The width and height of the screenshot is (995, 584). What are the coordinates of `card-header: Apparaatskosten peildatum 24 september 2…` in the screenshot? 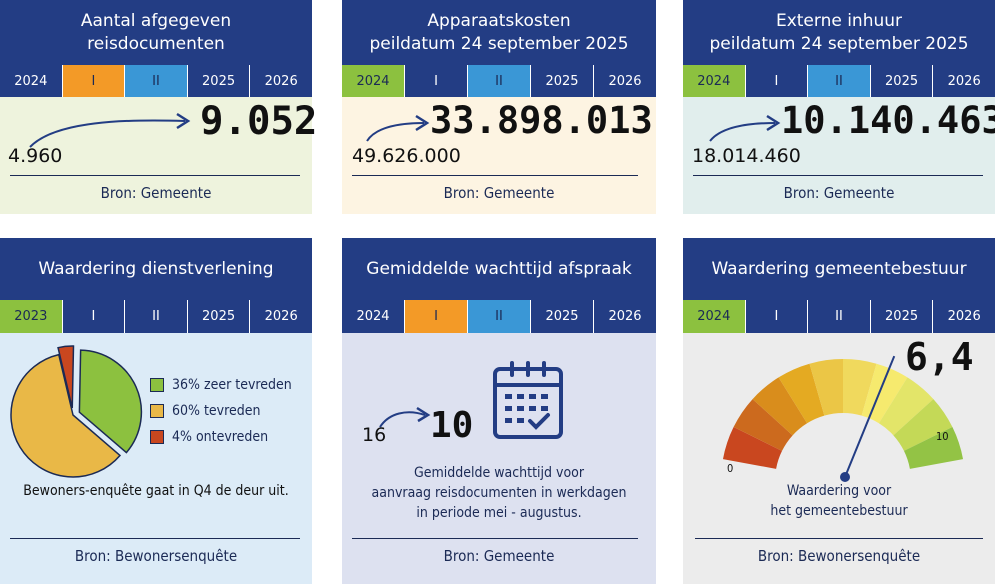 It's located at (499, 32).